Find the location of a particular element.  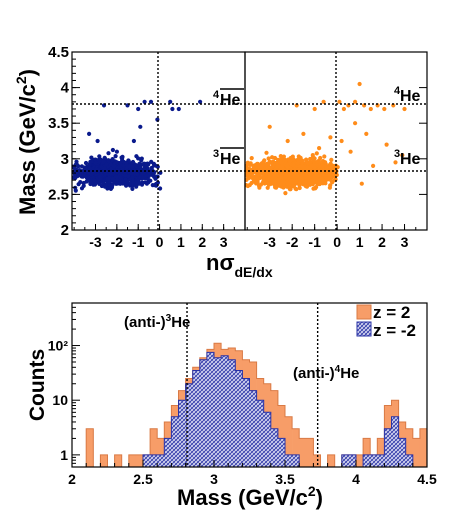

x-tick-label: 3.5 is located at coordinates (285, 479).